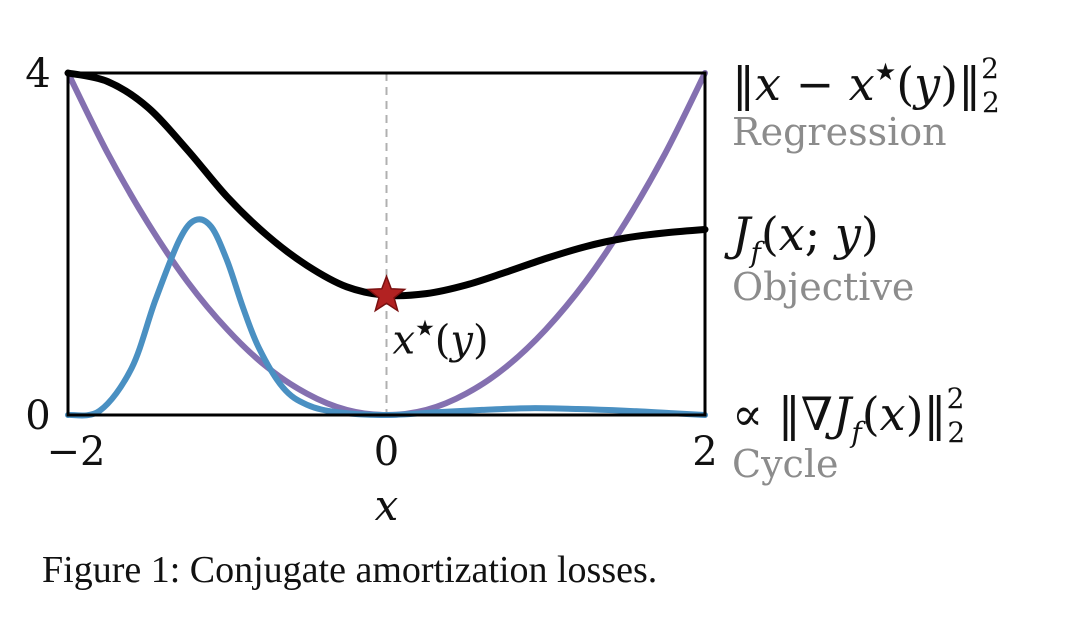 This screenshot has height=631, width=1080. Describe the element at coordinates (848, 415) in the screenshot. I see `legend-cycle-math: ∝ ‖∇Jf(x)‖2 2` at that location.